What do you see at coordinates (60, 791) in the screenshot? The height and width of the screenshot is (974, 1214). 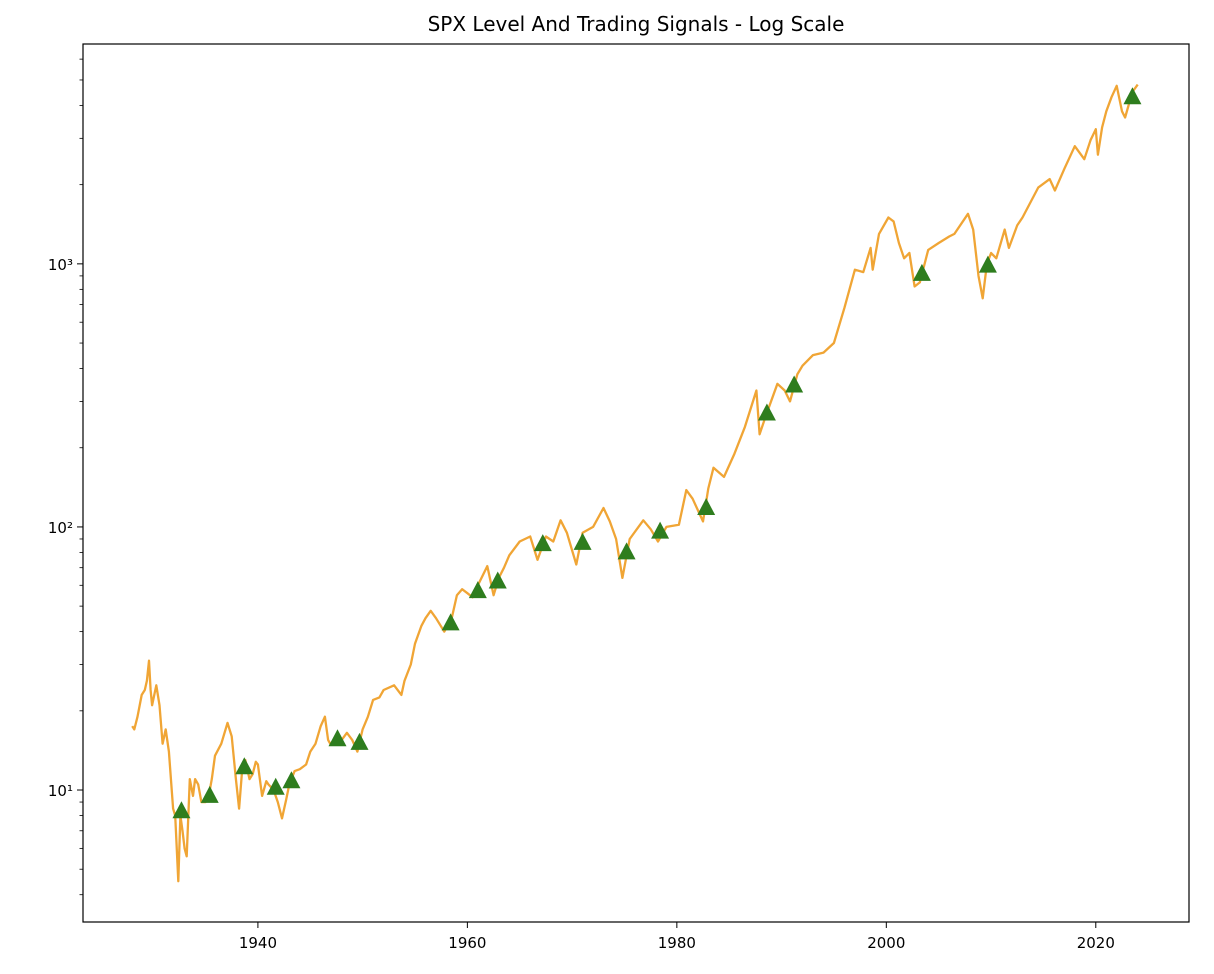 I see `y-tick-label: 10¹` at bounding box center [60, 791].